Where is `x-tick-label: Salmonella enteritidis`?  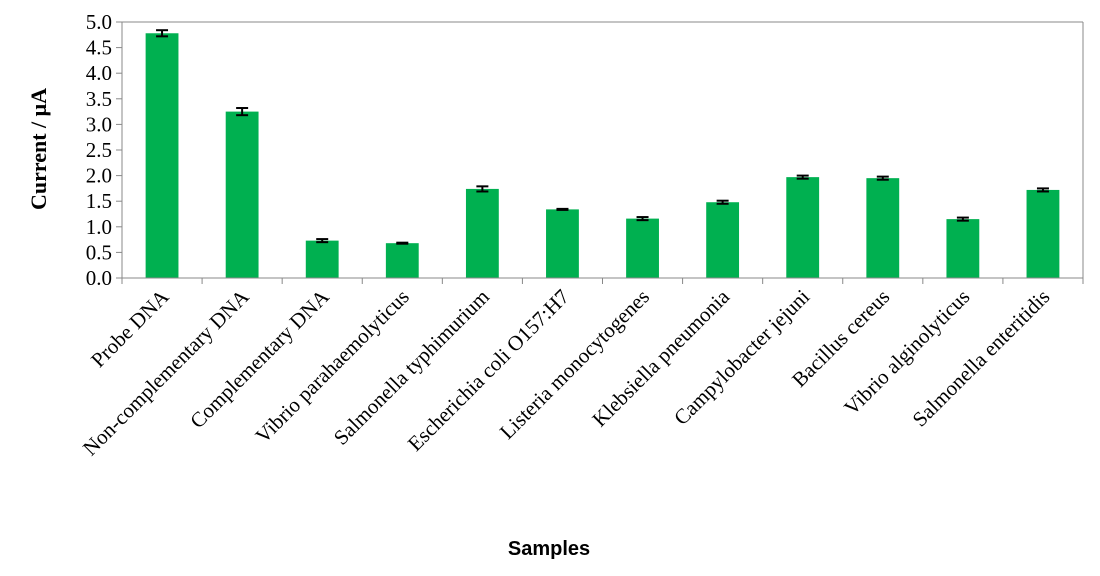
x-tick-label: Salmonella enteritidis is located at coordinates (981, 358).